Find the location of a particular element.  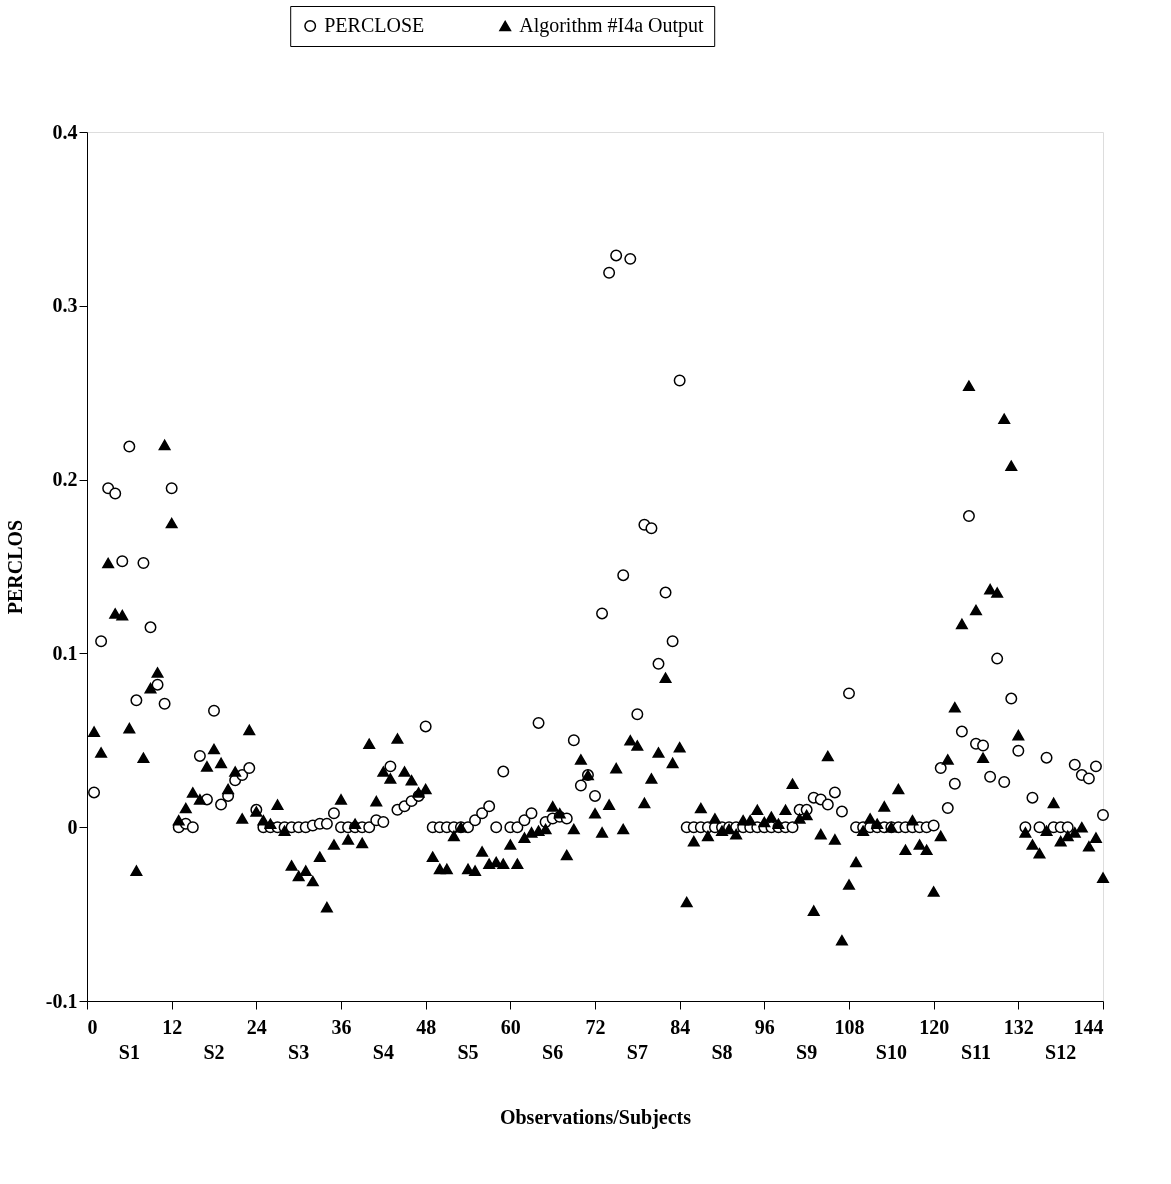

x-tick-label: 60 is located at coordinates (510, 1026).